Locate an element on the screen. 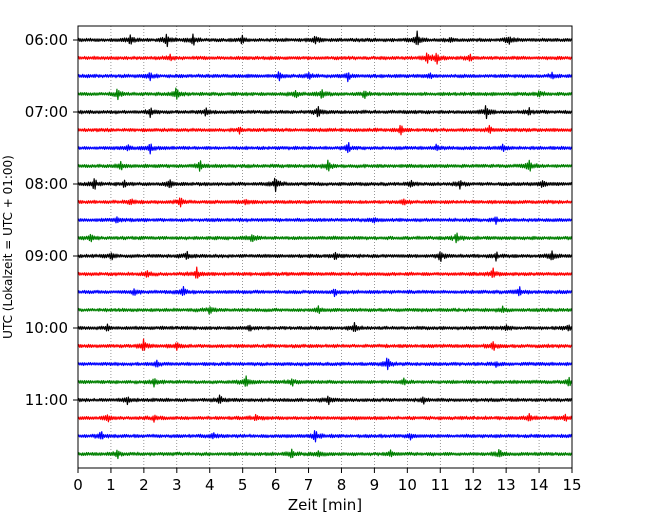  x-tick-label-0: 0 is located at coordinates (78, 485).